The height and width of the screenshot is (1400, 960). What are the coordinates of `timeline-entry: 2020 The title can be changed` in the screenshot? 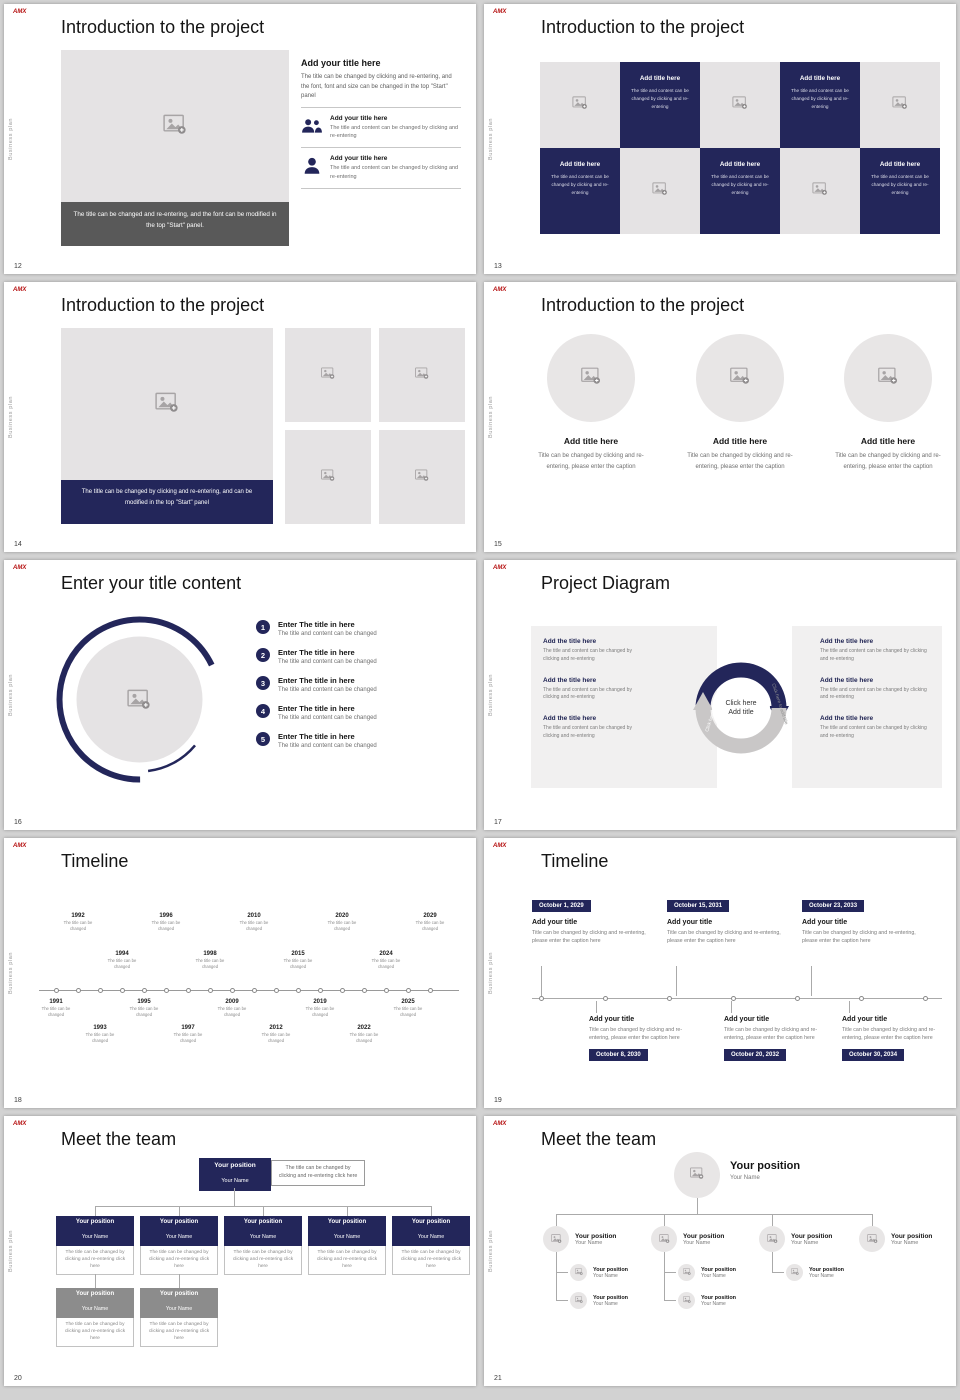 It's located at (342, 923).